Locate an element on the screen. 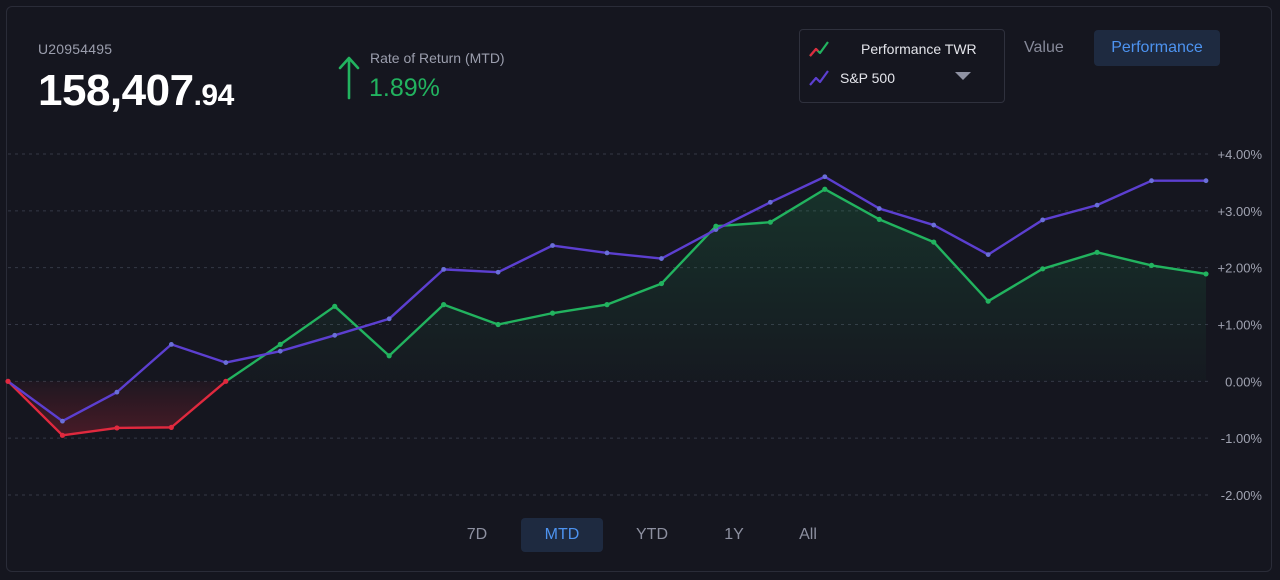  period-7d-button: 7D is located at coordinates (477, 534).